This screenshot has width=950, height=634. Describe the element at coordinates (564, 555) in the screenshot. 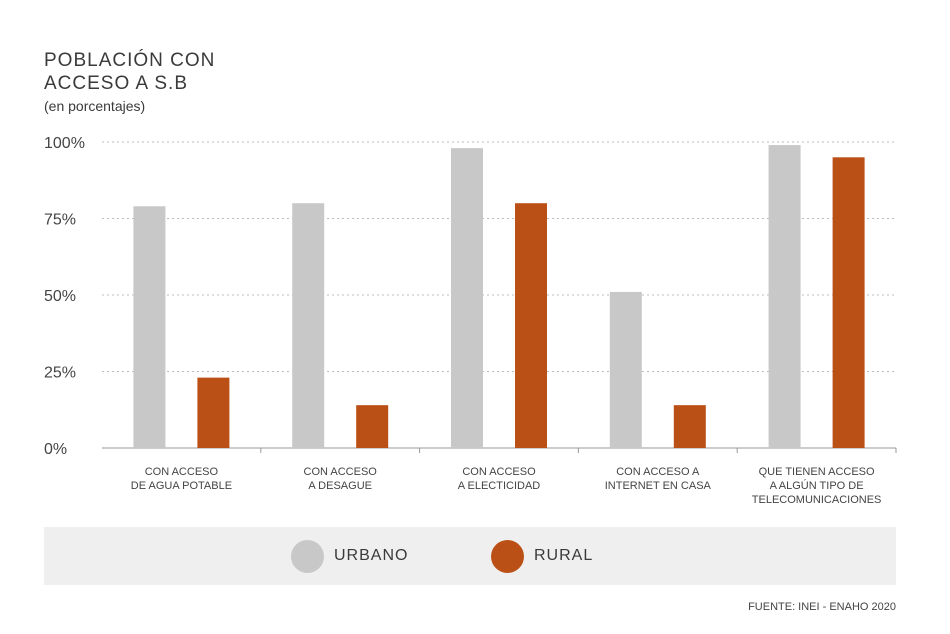

I see `legend-label-rural: RURAL` at that location.